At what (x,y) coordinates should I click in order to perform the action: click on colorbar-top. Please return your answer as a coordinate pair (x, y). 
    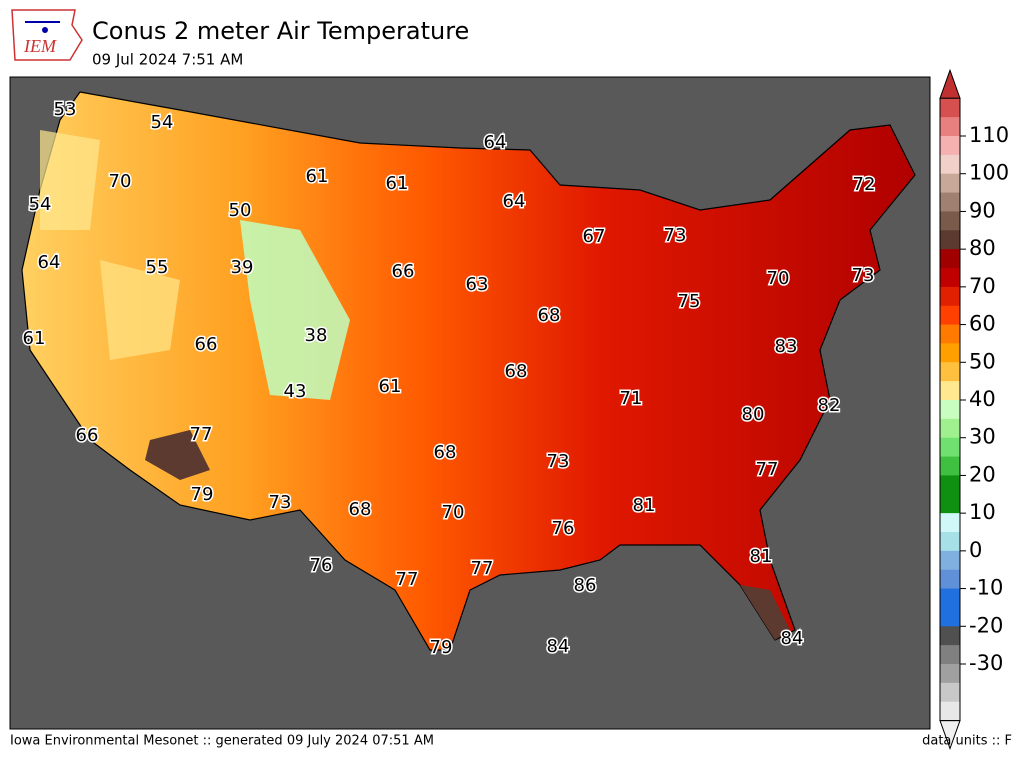
    Looking at the image, I should click on (950, 83).